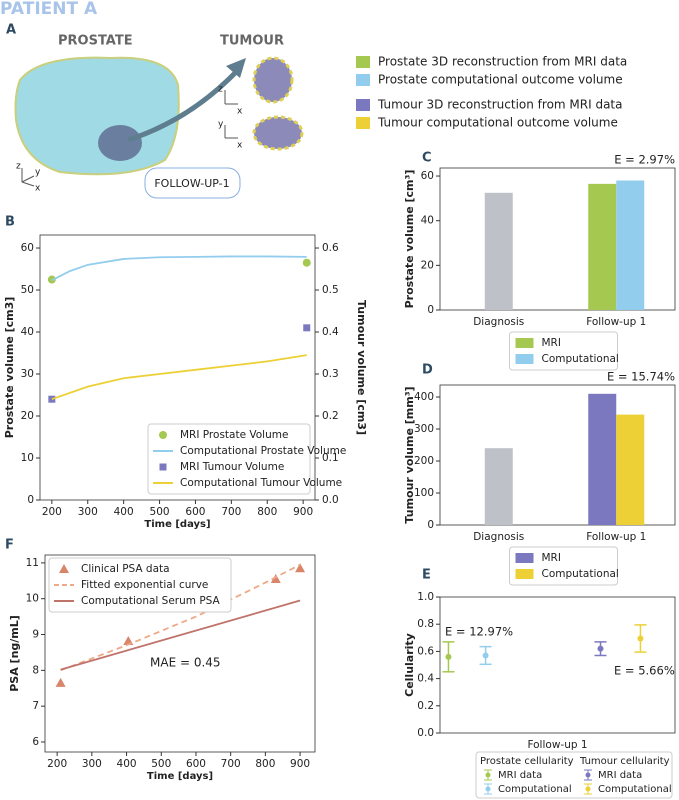  I want to click on x-tick-label: 900, so click(303, 512).